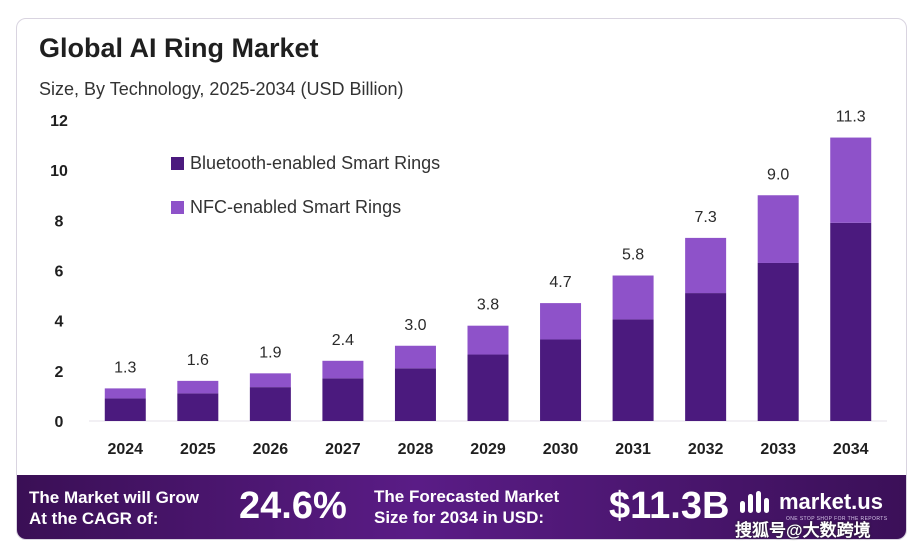  Describe the element at coordinates (561, 449) in the screenshot. I see `x-tick-label-2030: 2030` at that location.